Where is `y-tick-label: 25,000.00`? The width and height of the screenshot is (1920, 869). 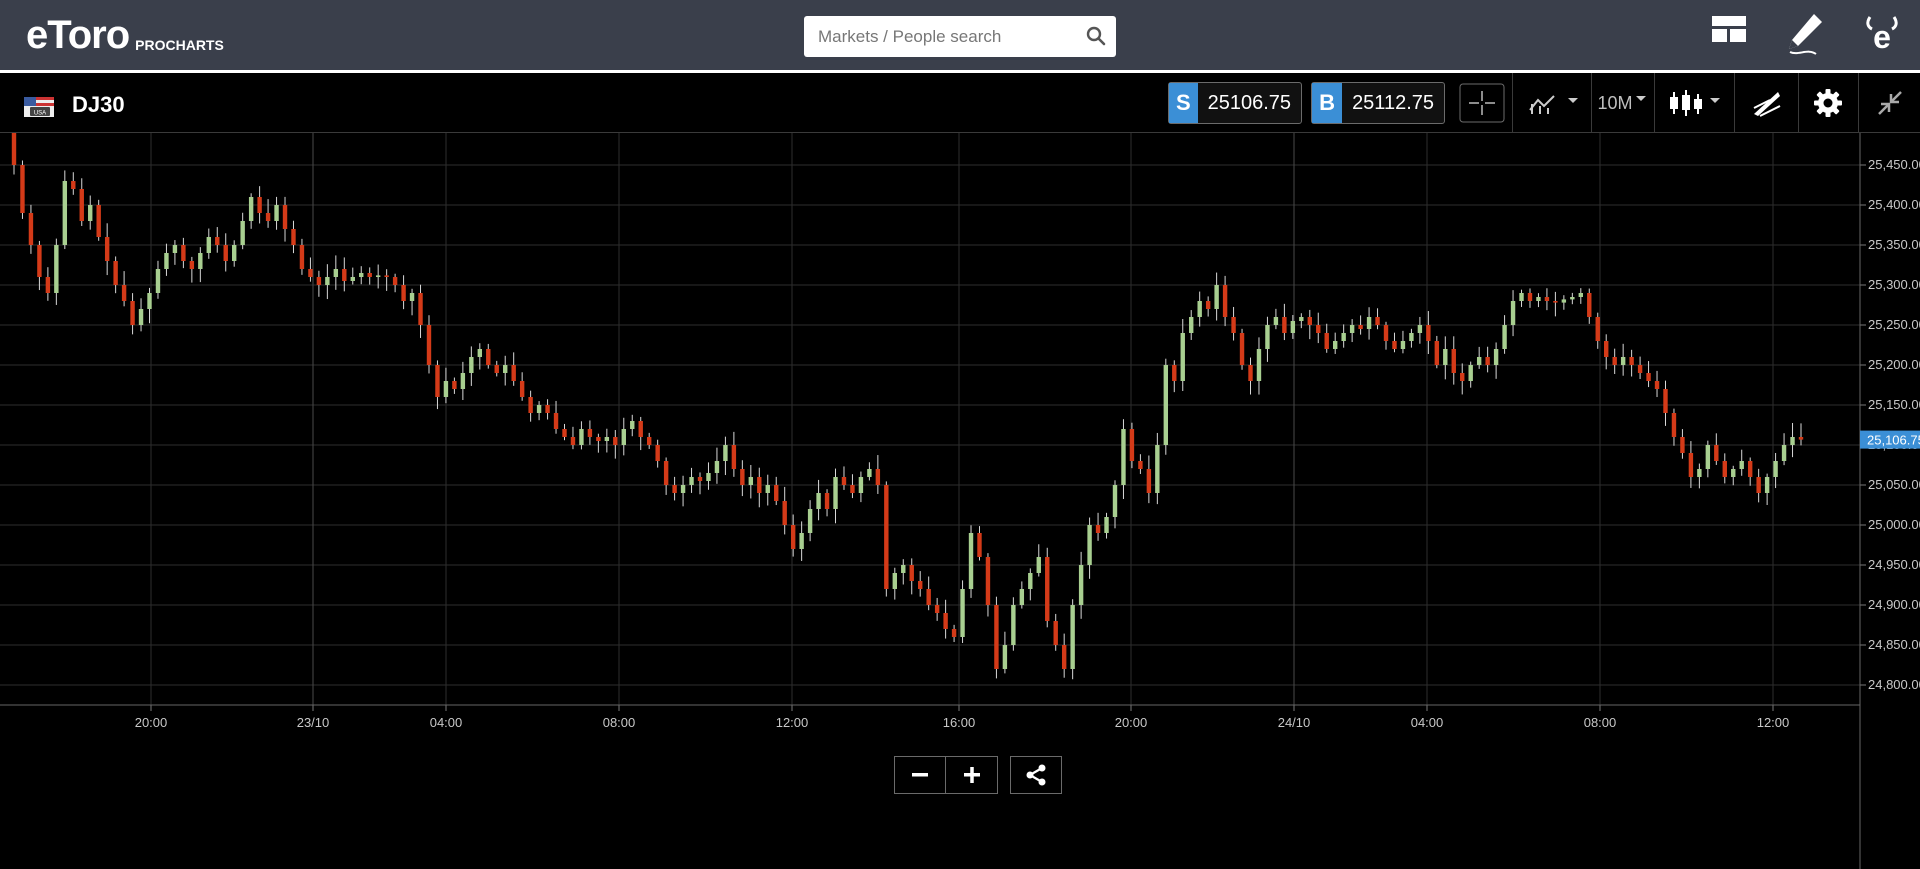 y-tick-label: 25,000.00 is located at coordinates (1894, 524).